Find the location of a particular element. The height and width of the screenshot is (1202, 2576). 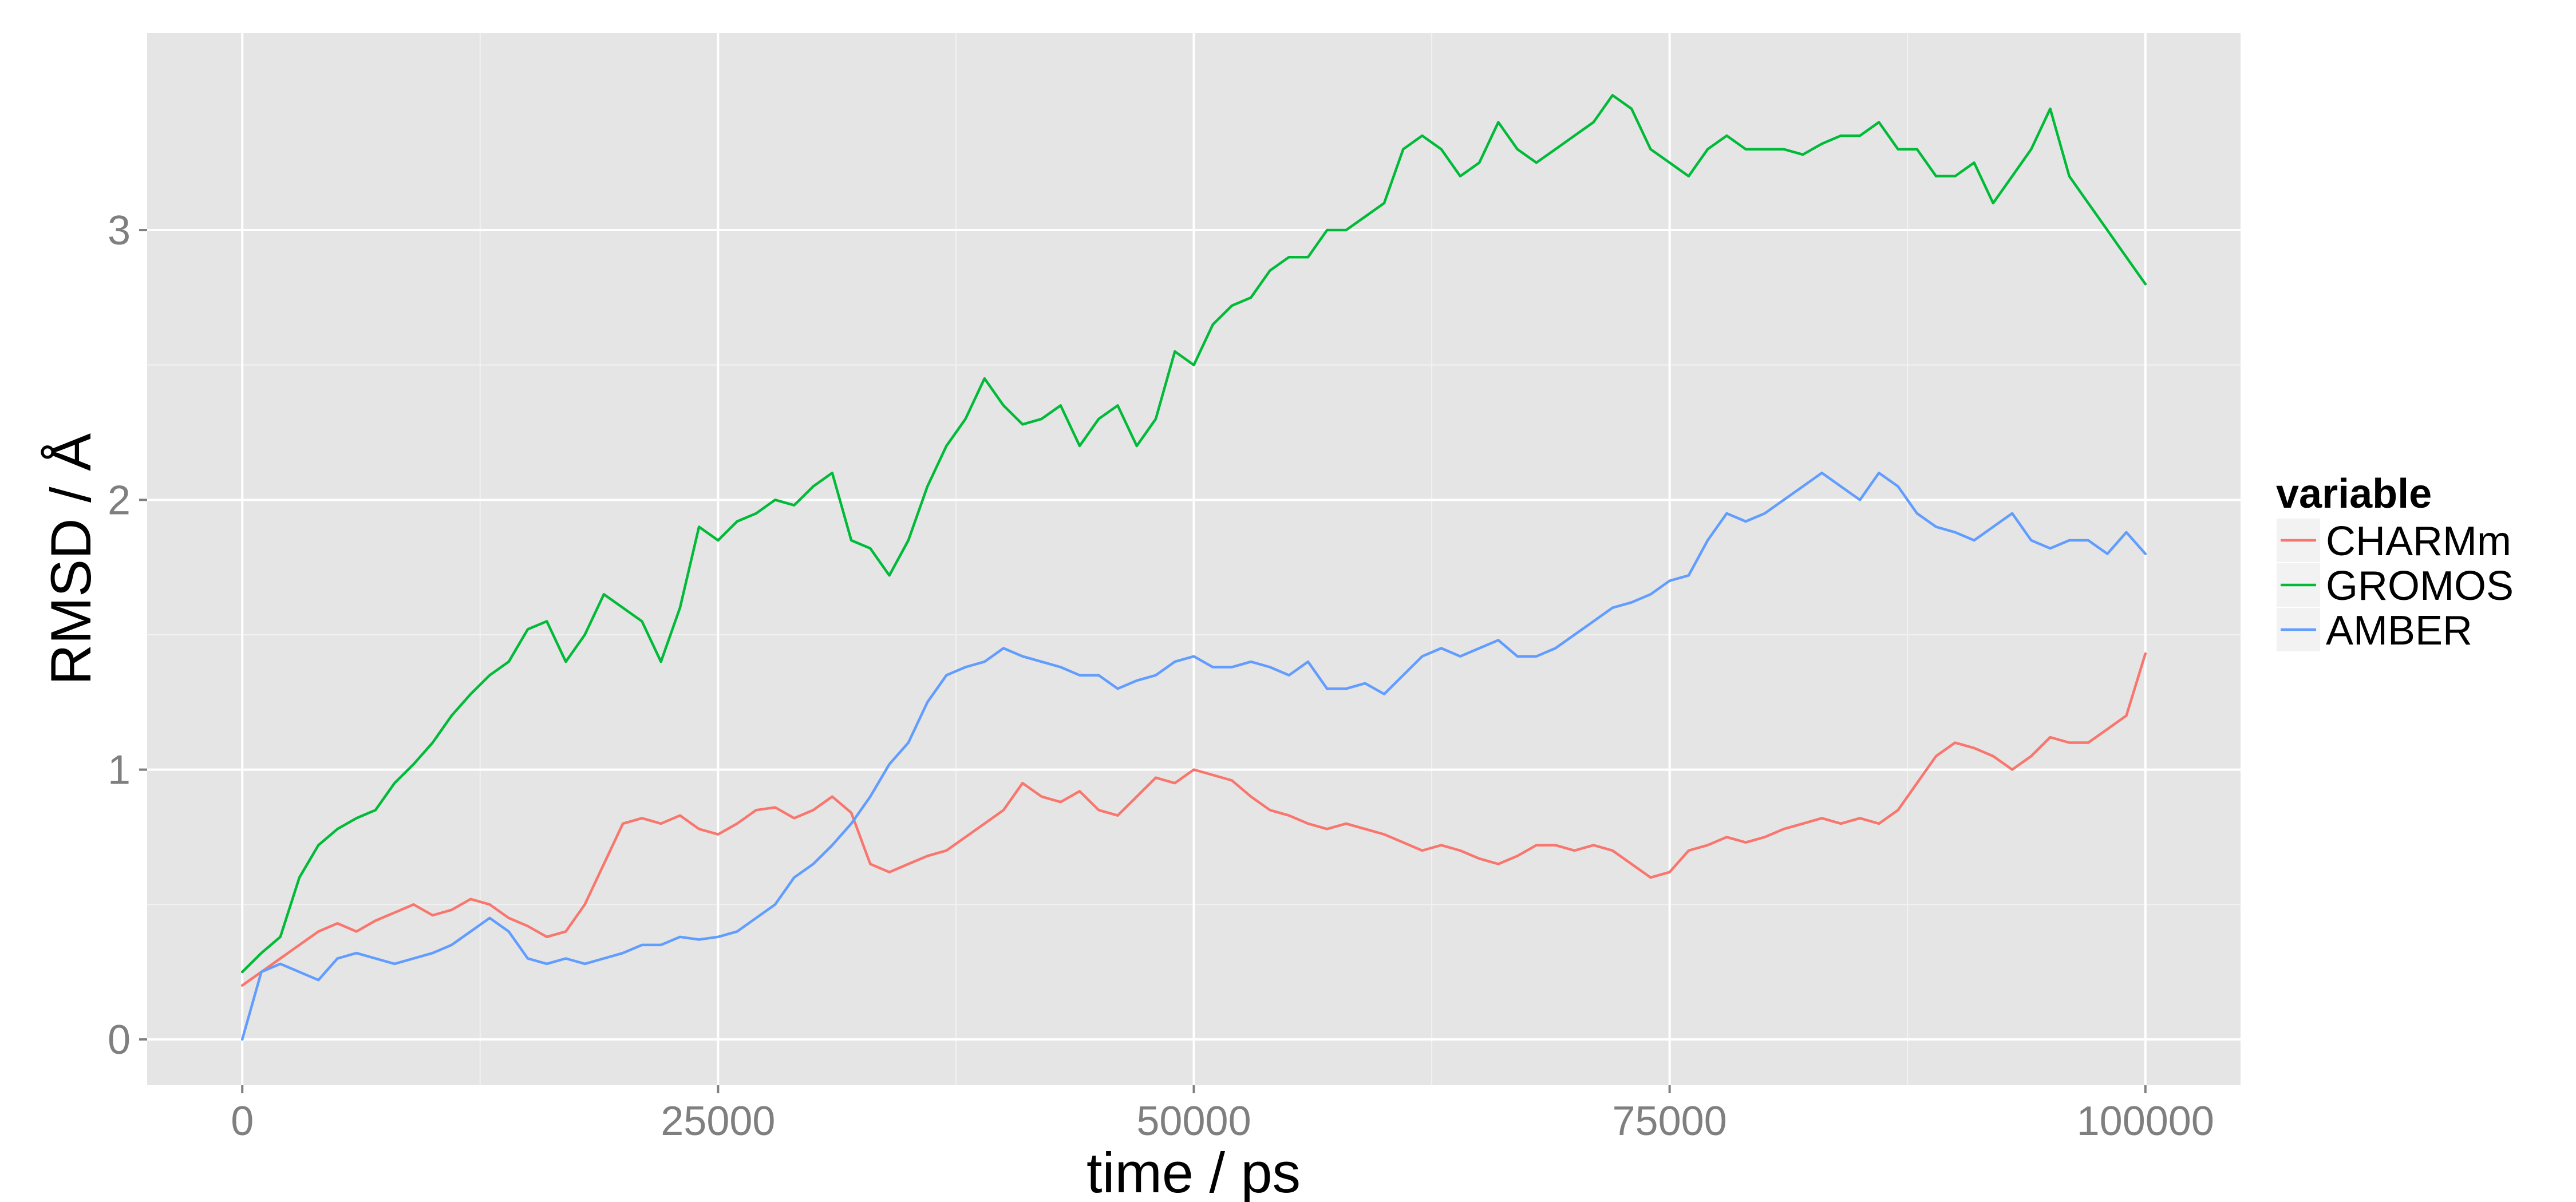

legend-label: AMBER is located at coordinates (2399, 631).